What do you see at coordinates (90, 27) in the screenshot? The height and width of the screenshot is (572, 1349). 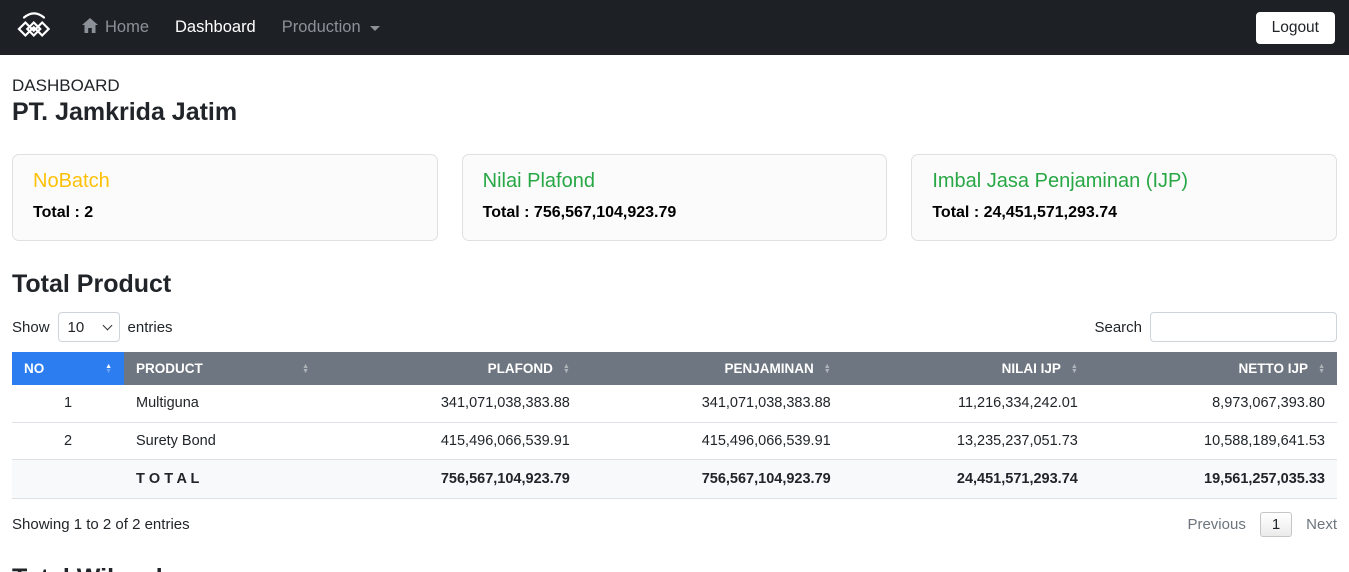 I see `home-icon` at bounding box center [90, 27].